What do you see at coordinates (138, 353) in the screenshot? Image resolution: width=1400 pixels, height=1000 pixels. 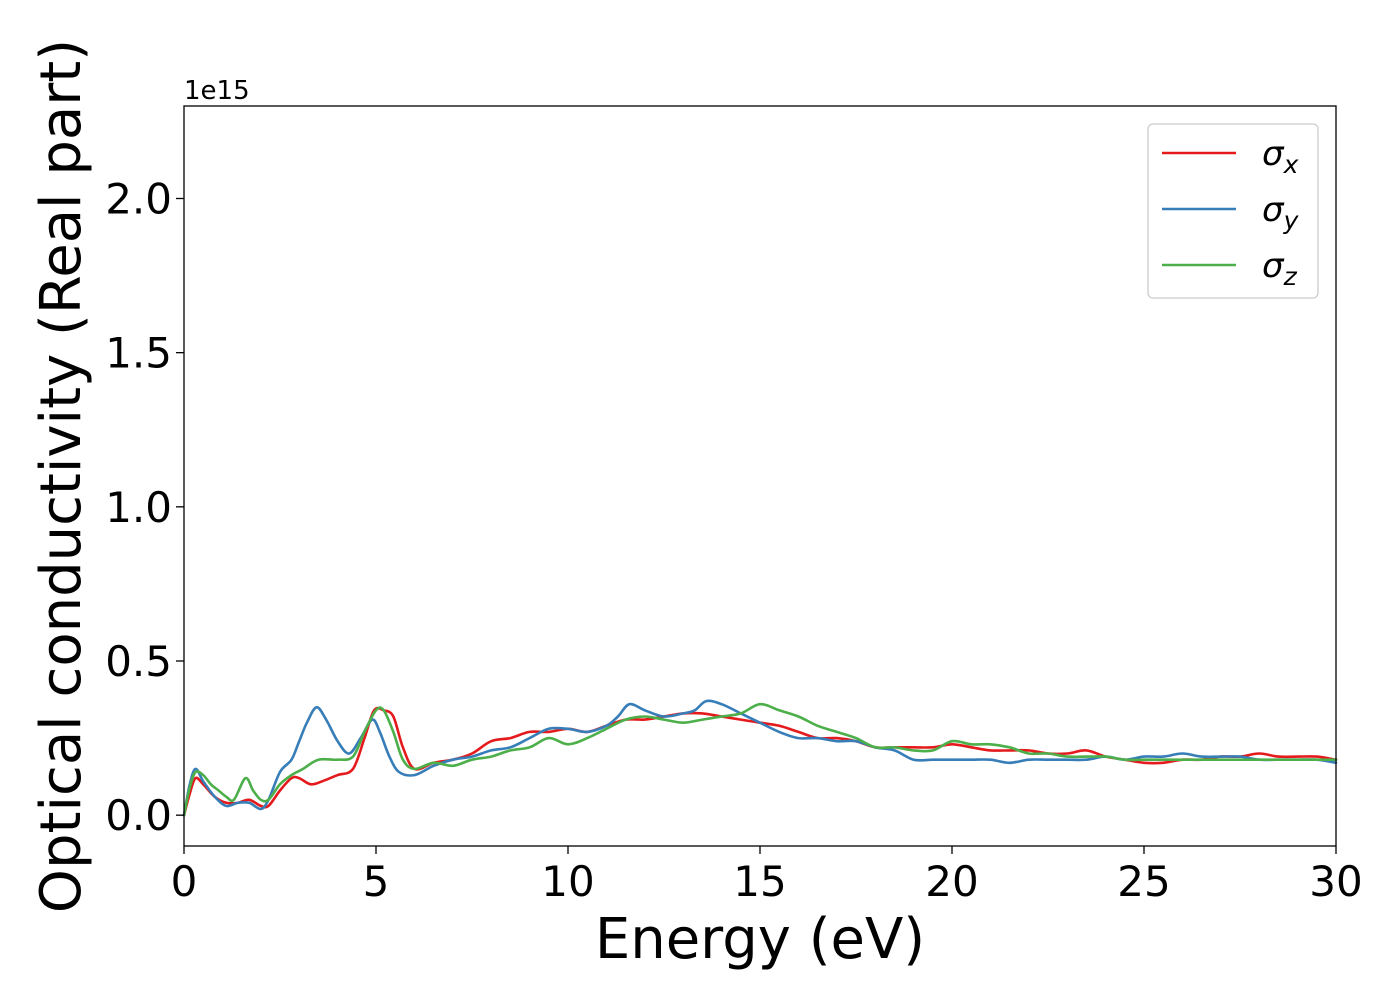 I see `y-tick-label: 1.5` at bounding box center [138, 353].